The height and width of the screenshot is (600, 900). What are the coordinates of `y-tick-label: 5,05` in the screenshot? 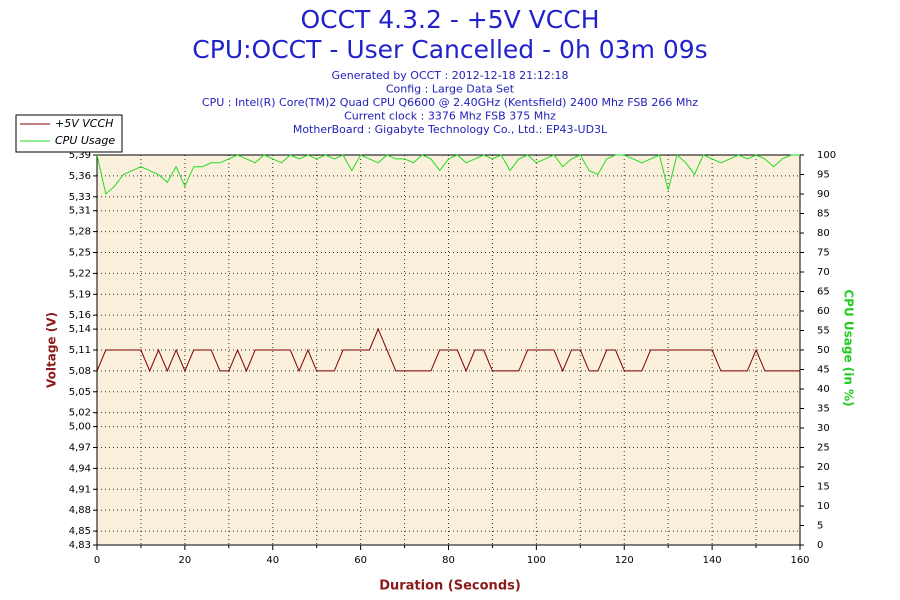 It's located at (80, 392).